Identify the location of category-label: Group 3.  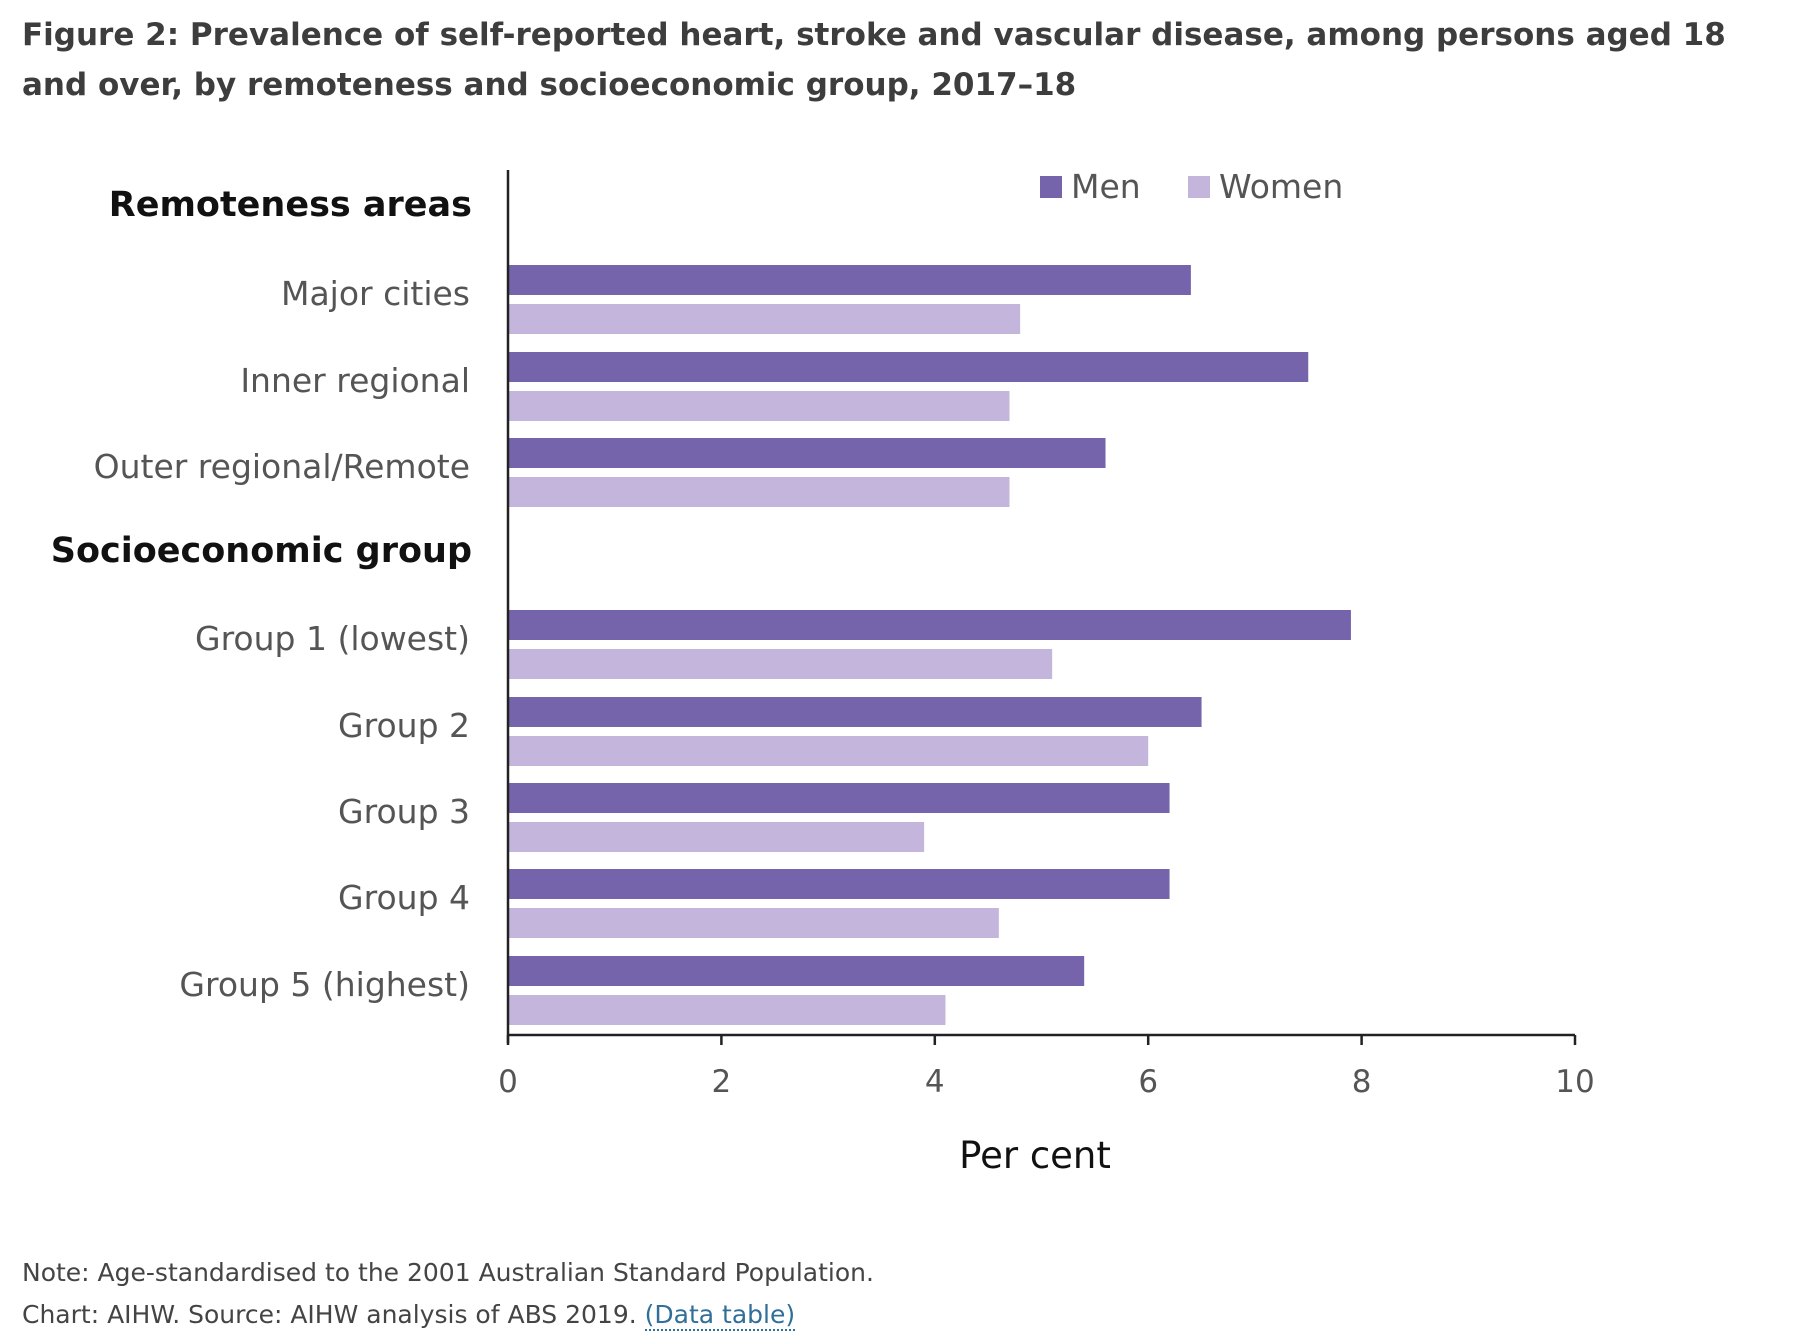
(404, 811).